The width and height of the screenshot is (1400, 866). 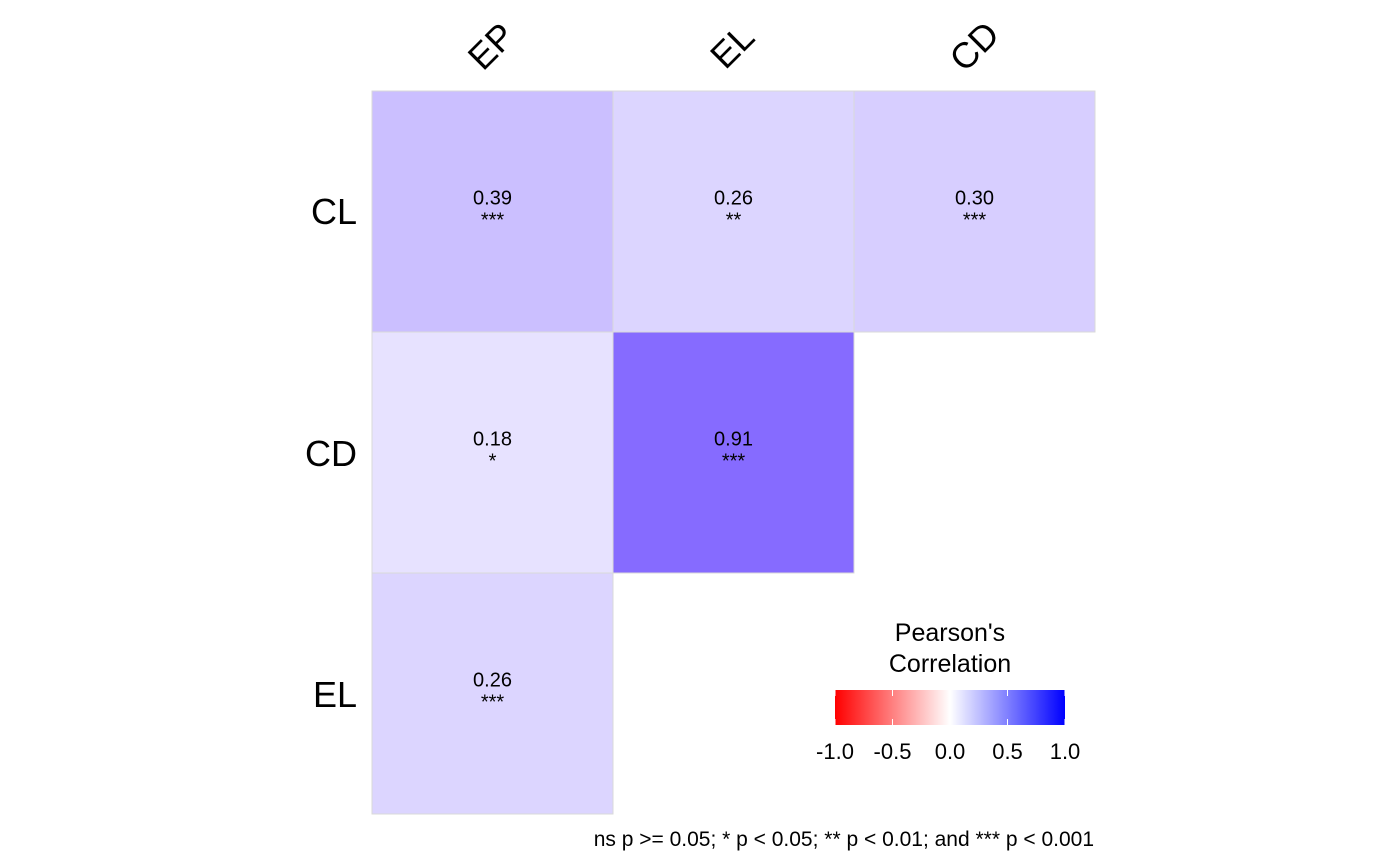 I want to click on cell-cd-el, so click(x=733, y=452).